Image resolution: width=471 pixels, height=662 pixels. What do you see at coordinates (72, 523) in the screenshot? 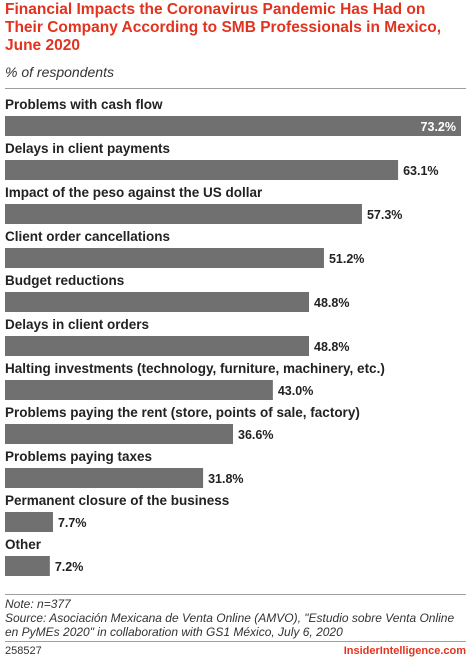
I see `value-label: 7.7%` at bounding box center [72, 523].